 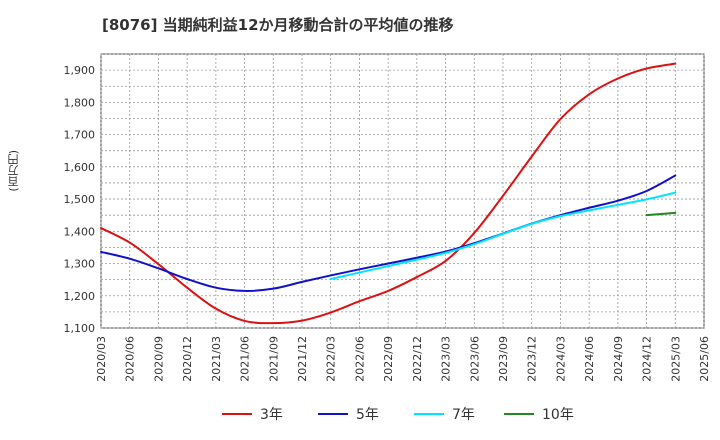 What do you see at coordinates (80, 264) in the screenshot?
I see `y-tick-label: 1,300` at bounding box center [80, 264].